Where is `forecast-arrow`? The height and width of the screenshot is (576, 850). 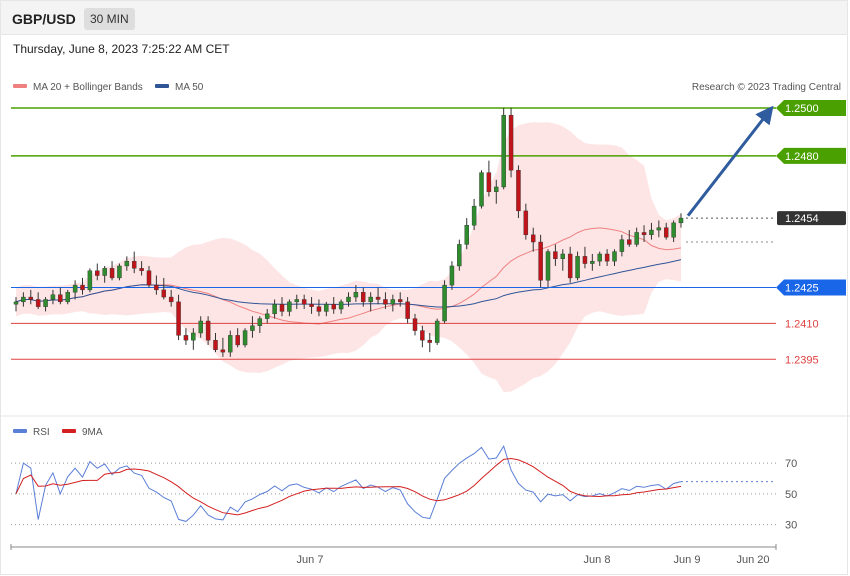 forecast-arrow is located at coordinates (730, 161).